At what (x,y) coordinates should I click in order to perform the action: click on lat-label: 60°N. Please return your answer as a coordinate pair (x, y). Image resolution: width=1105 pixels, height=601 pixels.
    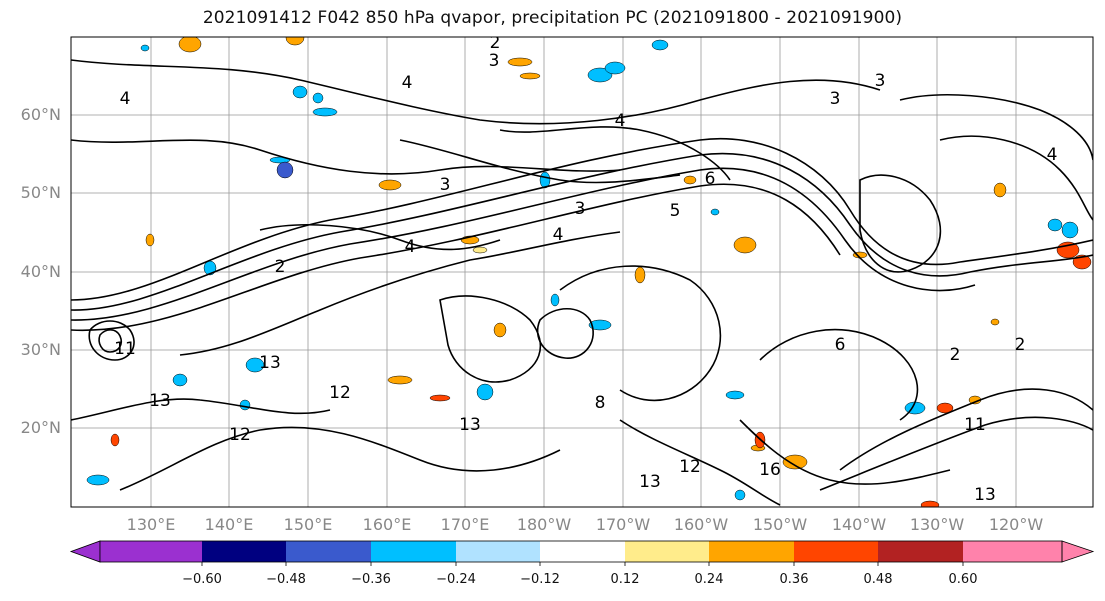
    Looking at the image, I should click on (40, 114).